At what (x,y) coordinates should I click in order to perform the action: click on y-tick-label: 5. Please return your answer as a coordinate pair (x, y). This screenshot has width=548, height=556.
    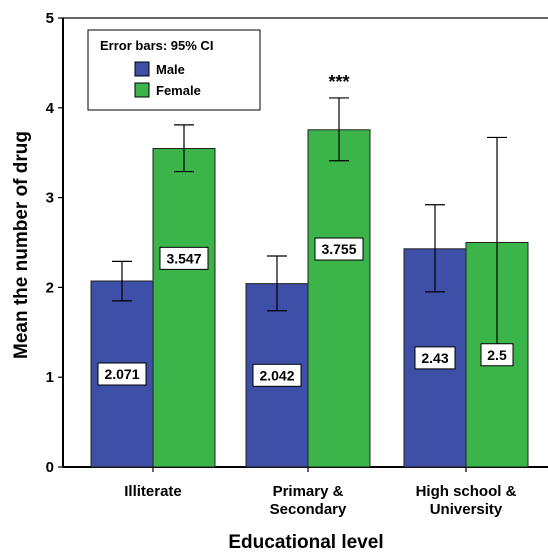
    Looking at the image, I should click on (50, 18).